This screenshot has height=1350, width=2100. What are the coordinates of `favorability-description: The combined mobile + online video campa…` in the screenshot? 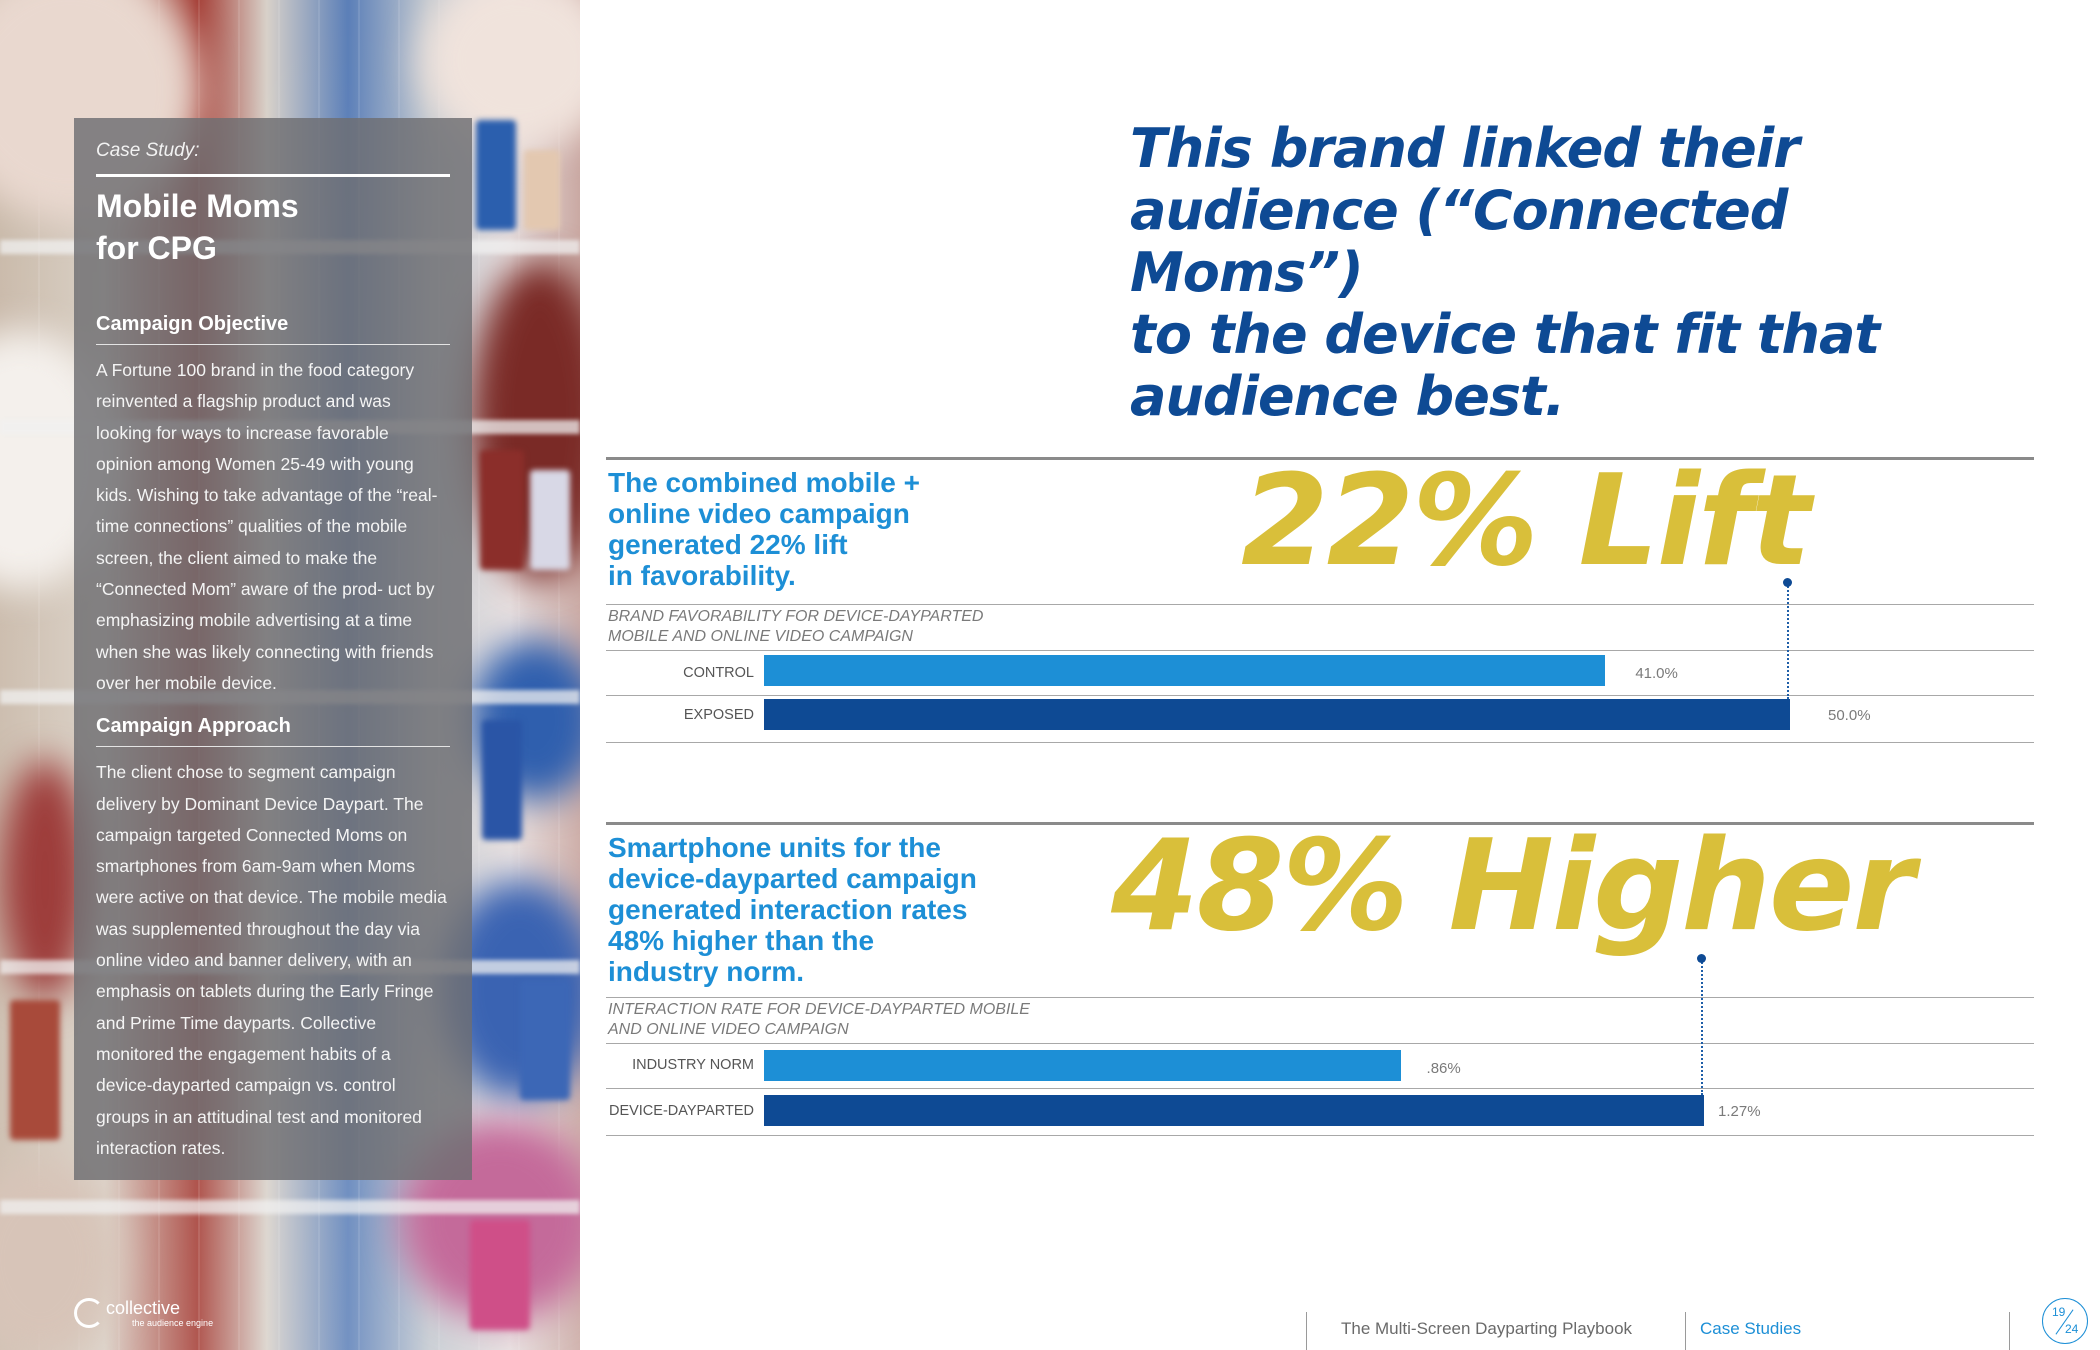 It's located at (764, 529).